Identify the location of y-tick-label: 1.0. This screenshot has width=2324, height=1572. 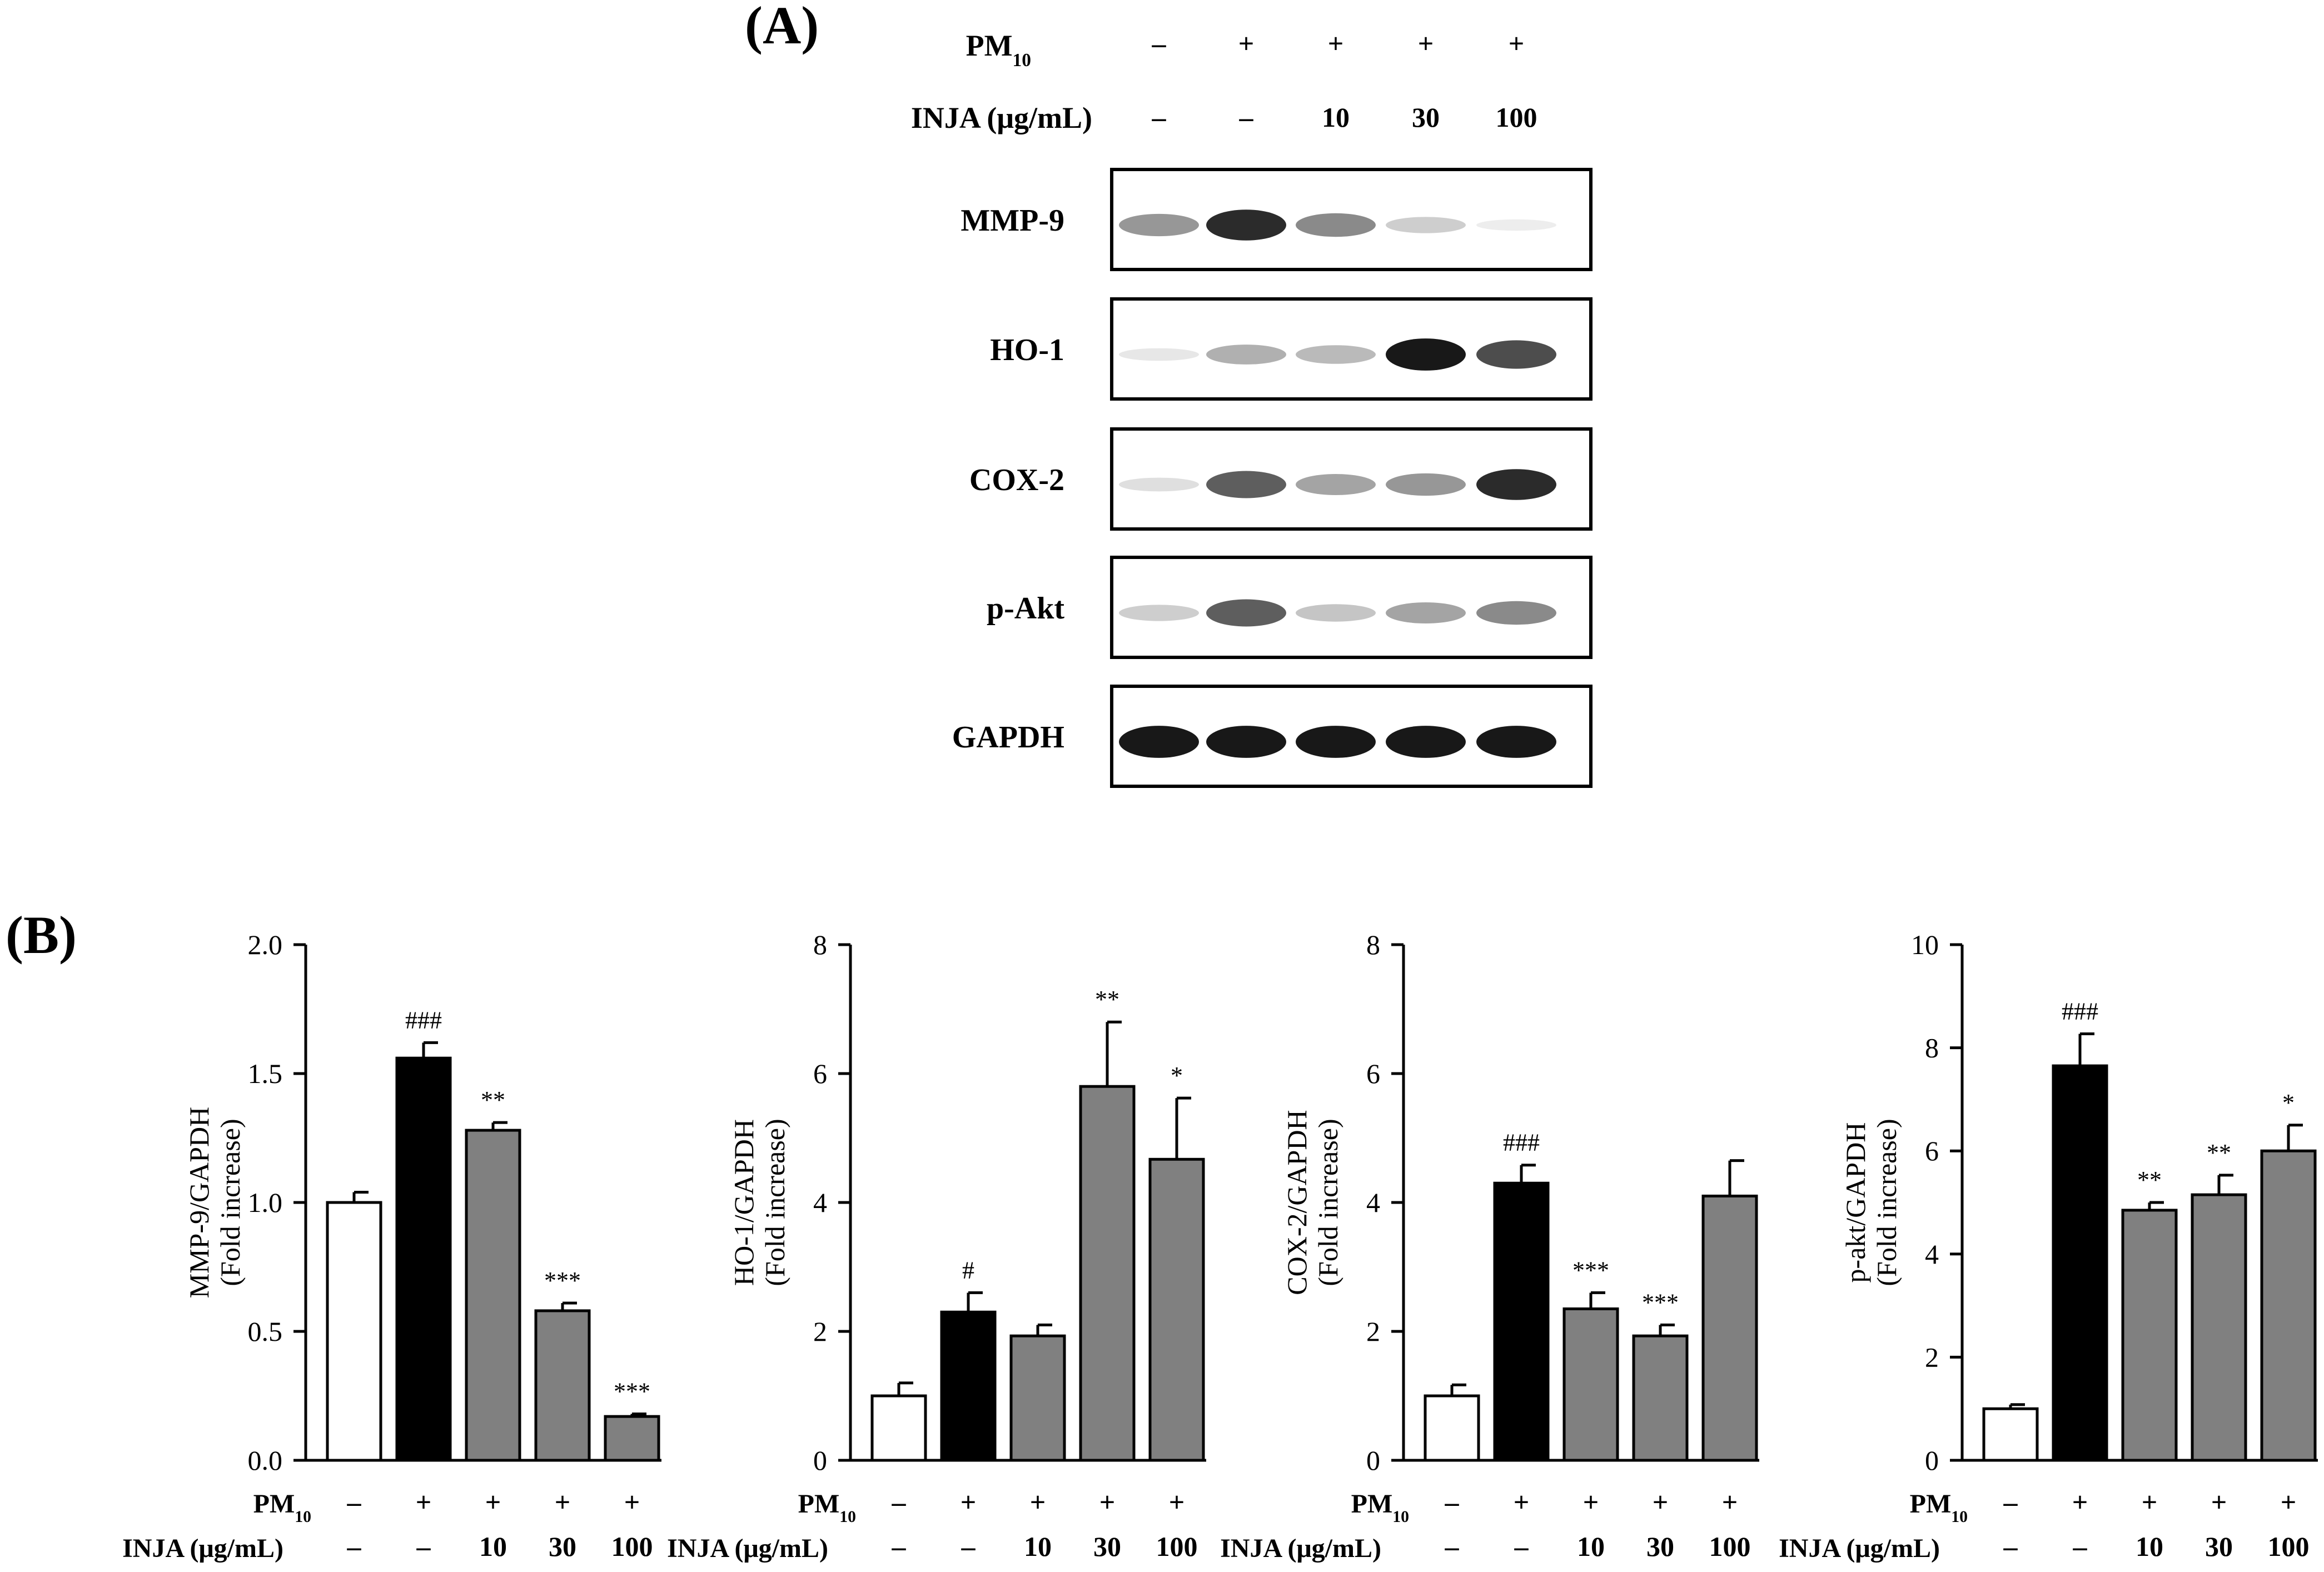
(265, 1202).